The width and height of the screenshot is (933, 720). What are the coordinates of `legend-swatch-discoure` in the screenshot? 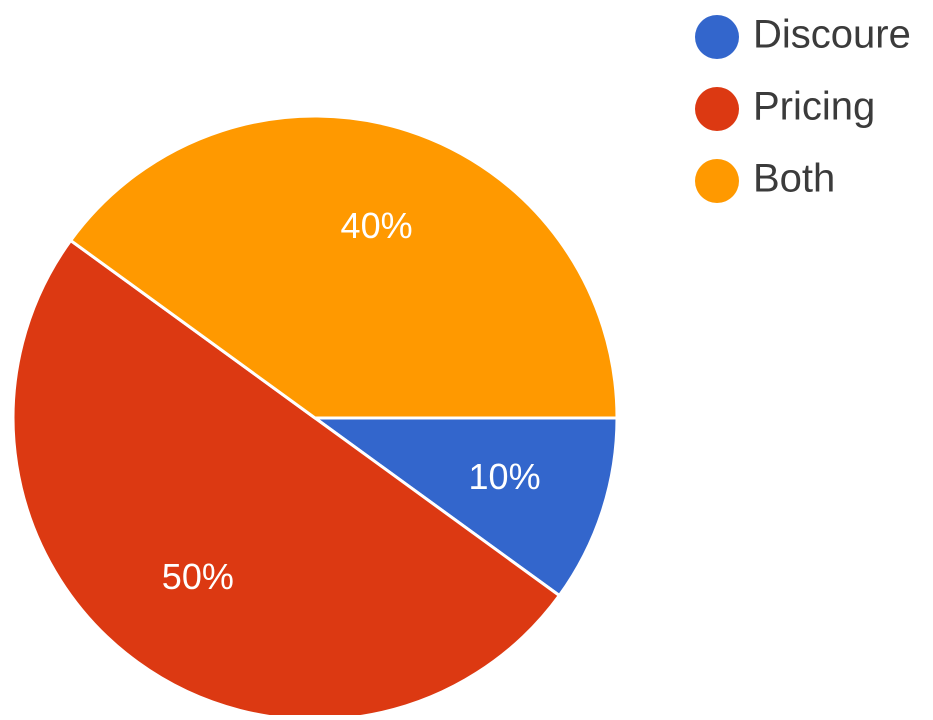 It's located at (717, 37).